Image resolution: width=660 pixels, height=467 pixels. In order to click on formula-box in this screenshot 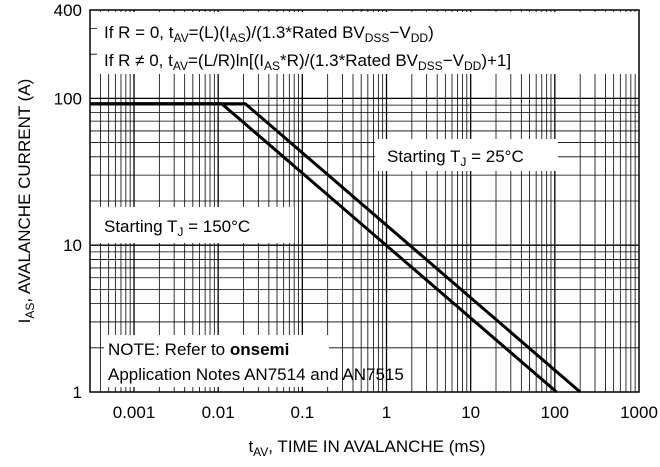, I will do `click(368, 43)`.